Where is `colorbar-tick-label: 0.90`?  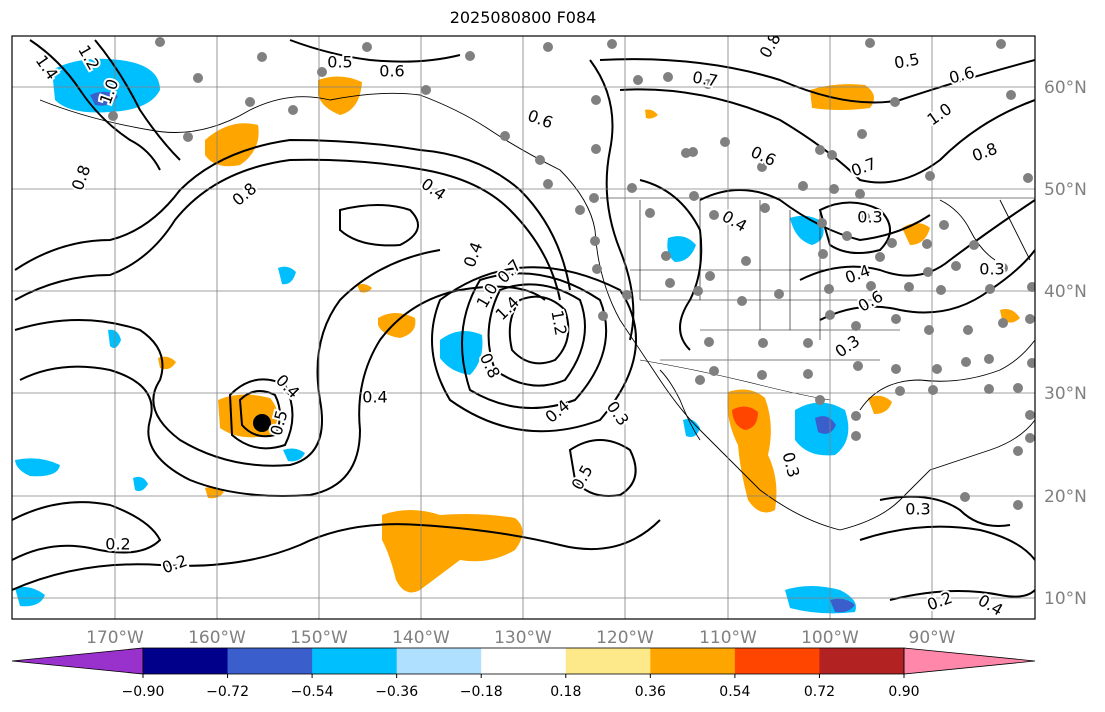 colorbar-tick-label: 0.90 is located at coordinates (903, 692).